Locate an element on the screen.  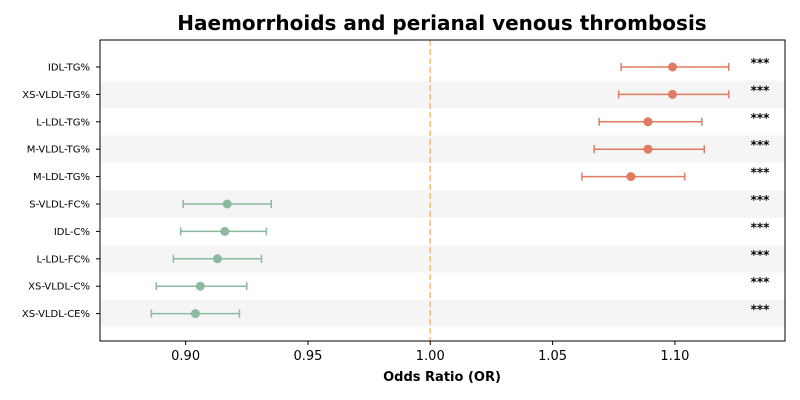
y-tick-label: S-VLDL-FC% is located at coordinates (59, 205).